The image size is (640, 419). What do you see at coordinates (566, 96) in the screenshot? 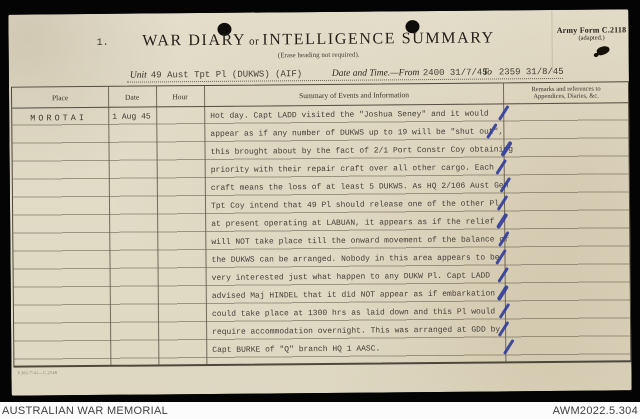
I see `column-header-remarks-line2: Appendices, Diaries, &c.` at bounding box center [566, 96].